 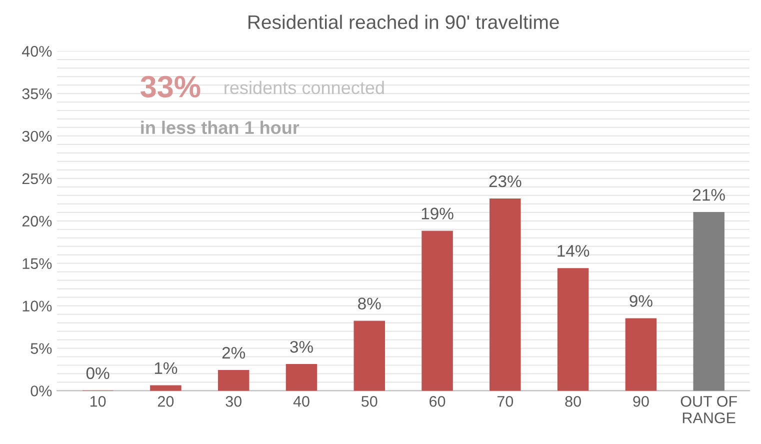 I want to click on y-tick-label: 20%, so click(x=37, y=221).